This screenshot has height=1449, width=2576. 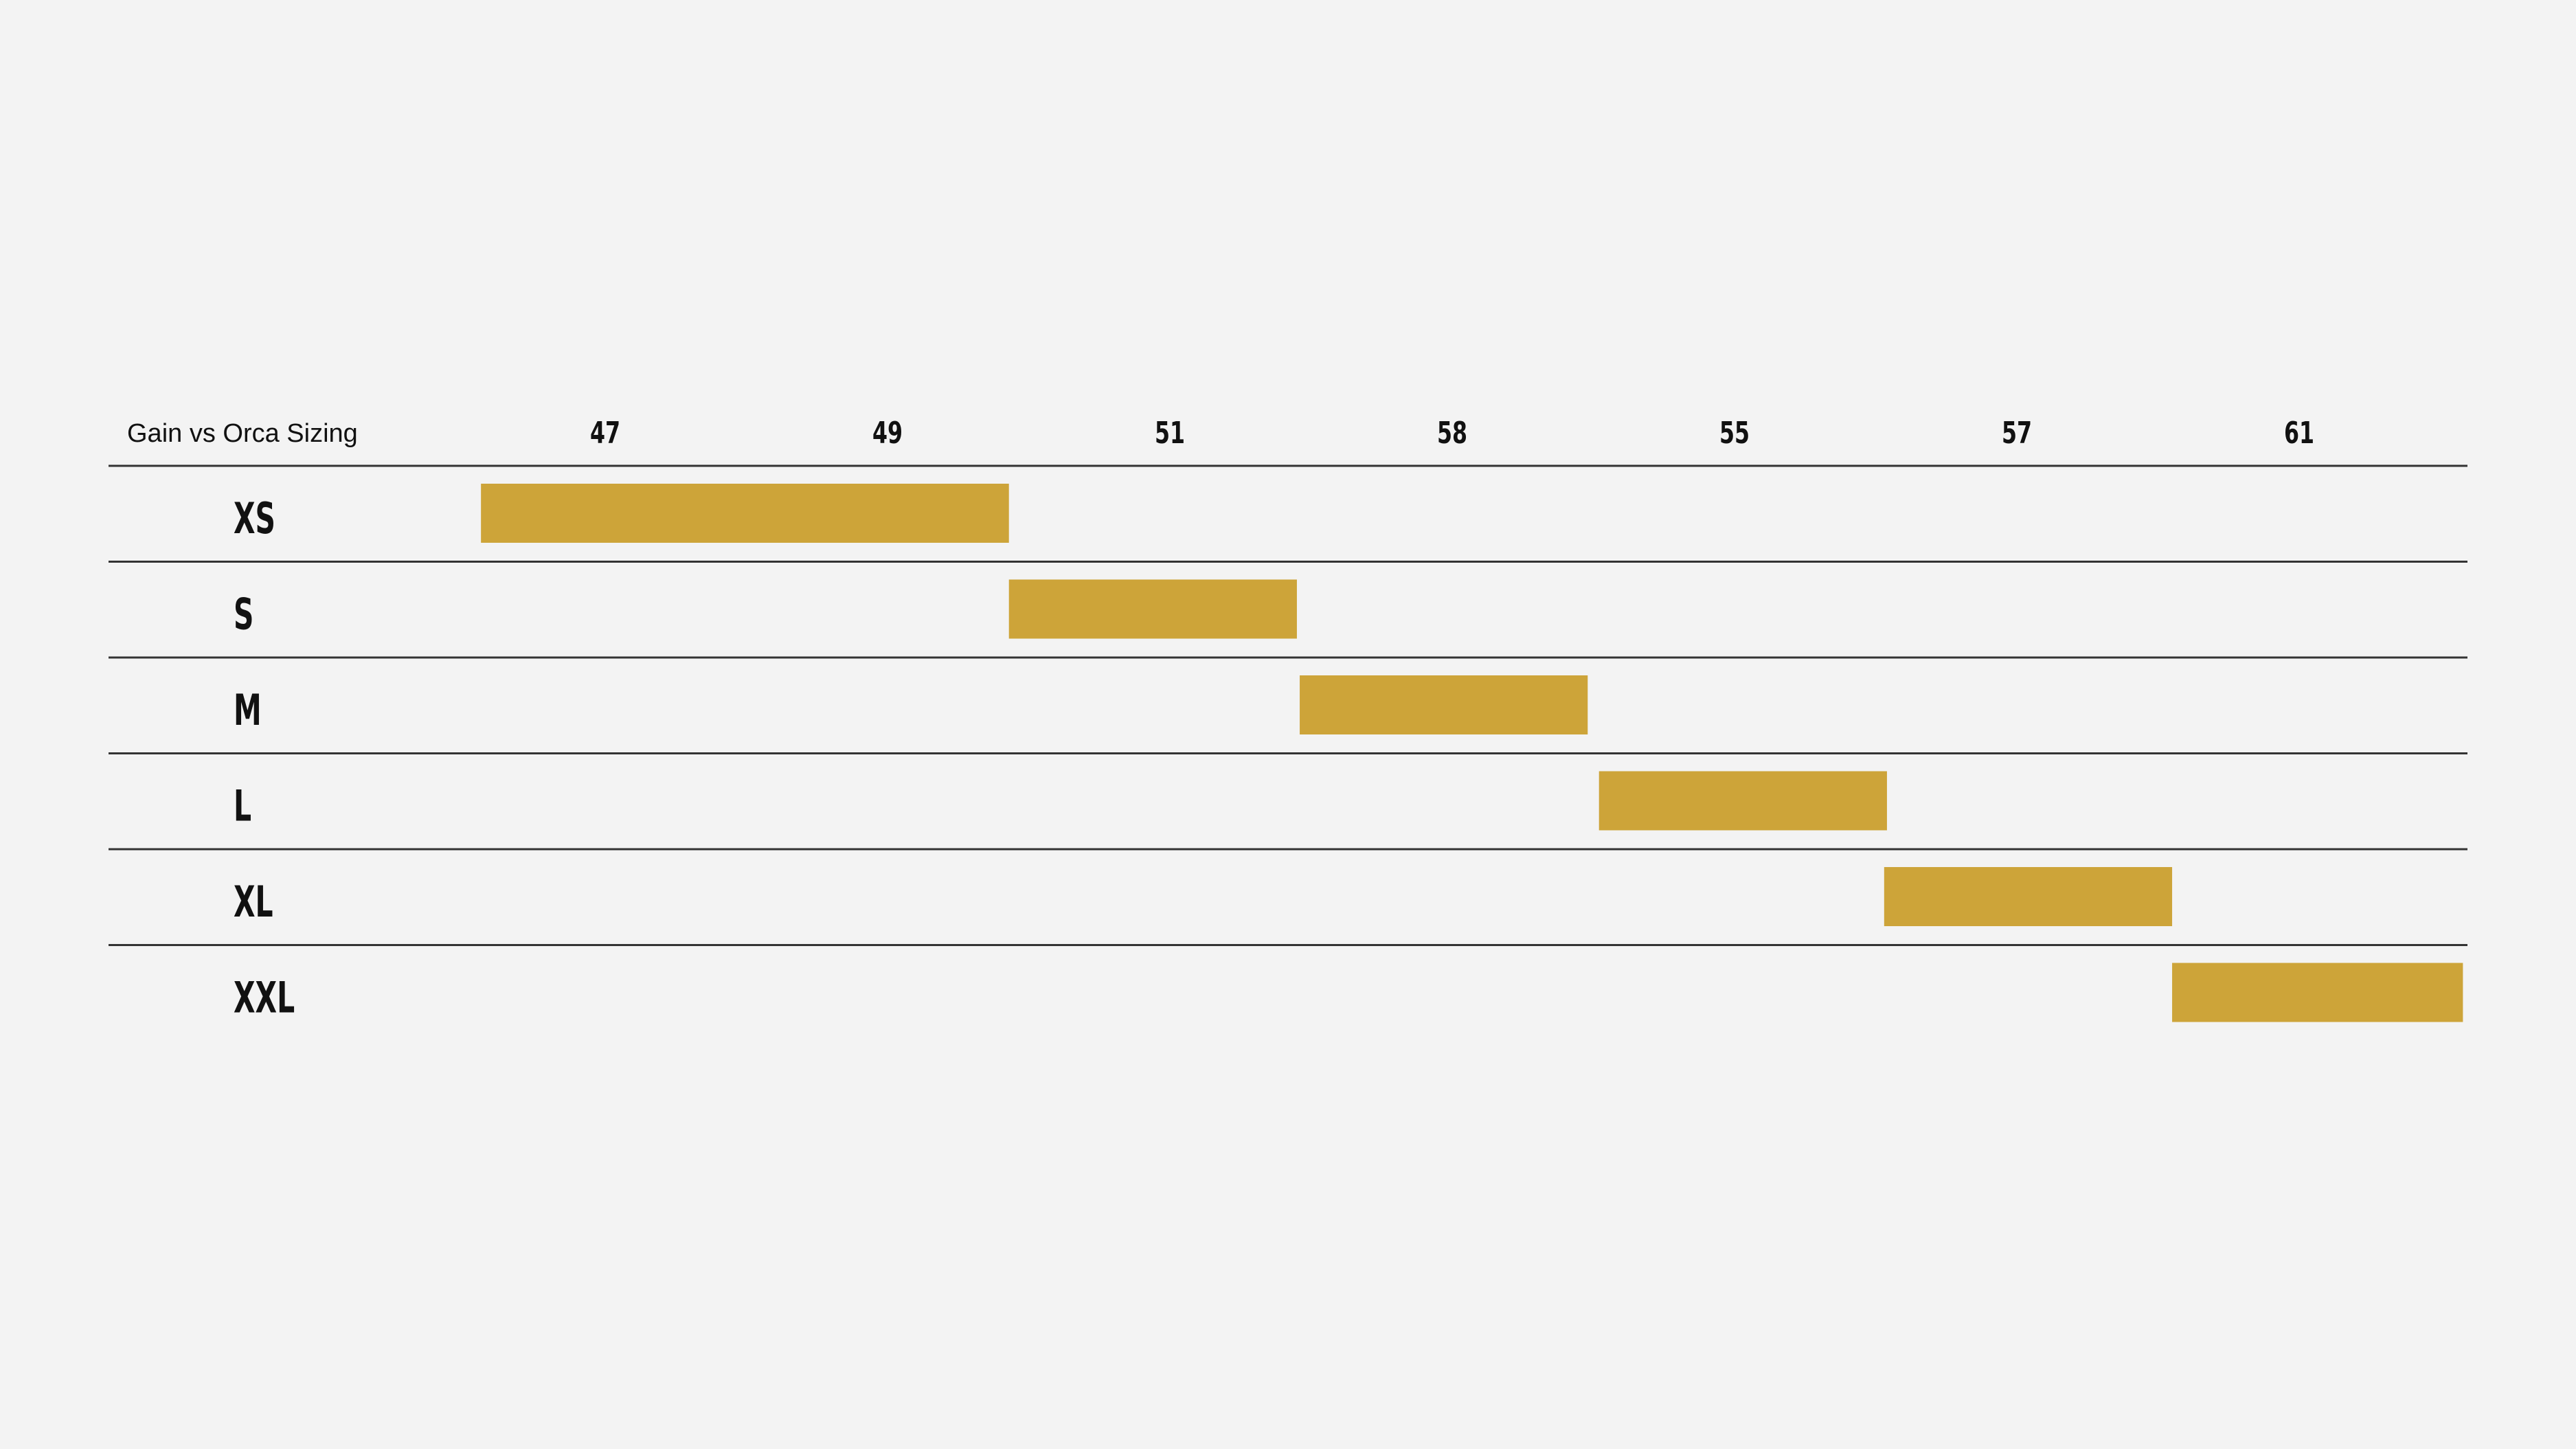 I want to click on size-label-m: M, so click(x=248, y=710).